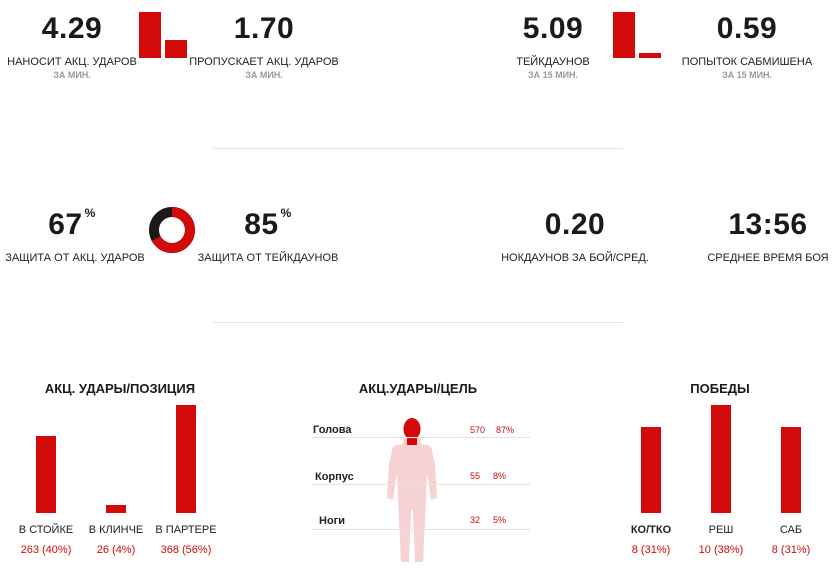 The width and height of the screenshot is (836, 570). I want to click on target-label-body: Корпус, so click(334, 477).